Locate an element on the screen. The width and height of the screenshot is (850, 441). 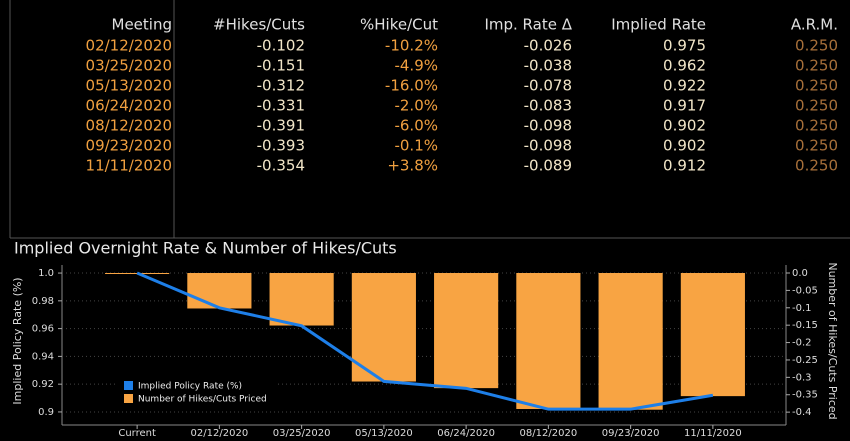
table-cell: 0.975 is located at coordinates (684, 46).